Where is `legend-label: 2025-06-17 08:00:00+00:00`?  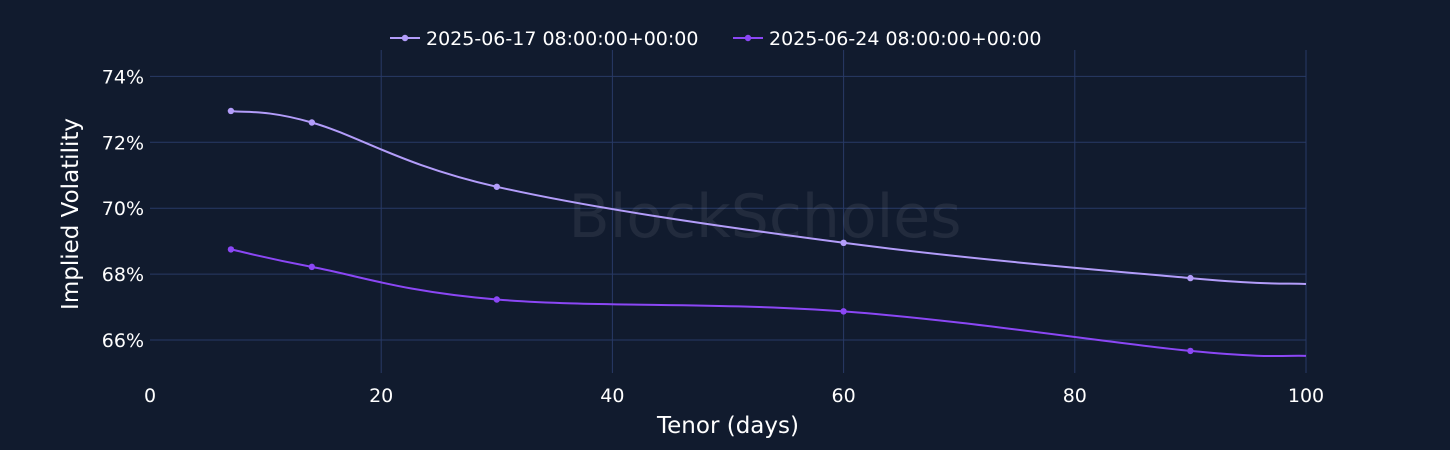 legend-label: 2025-06-17 08:00:00+00:00 is located at coordinates (562, 39).